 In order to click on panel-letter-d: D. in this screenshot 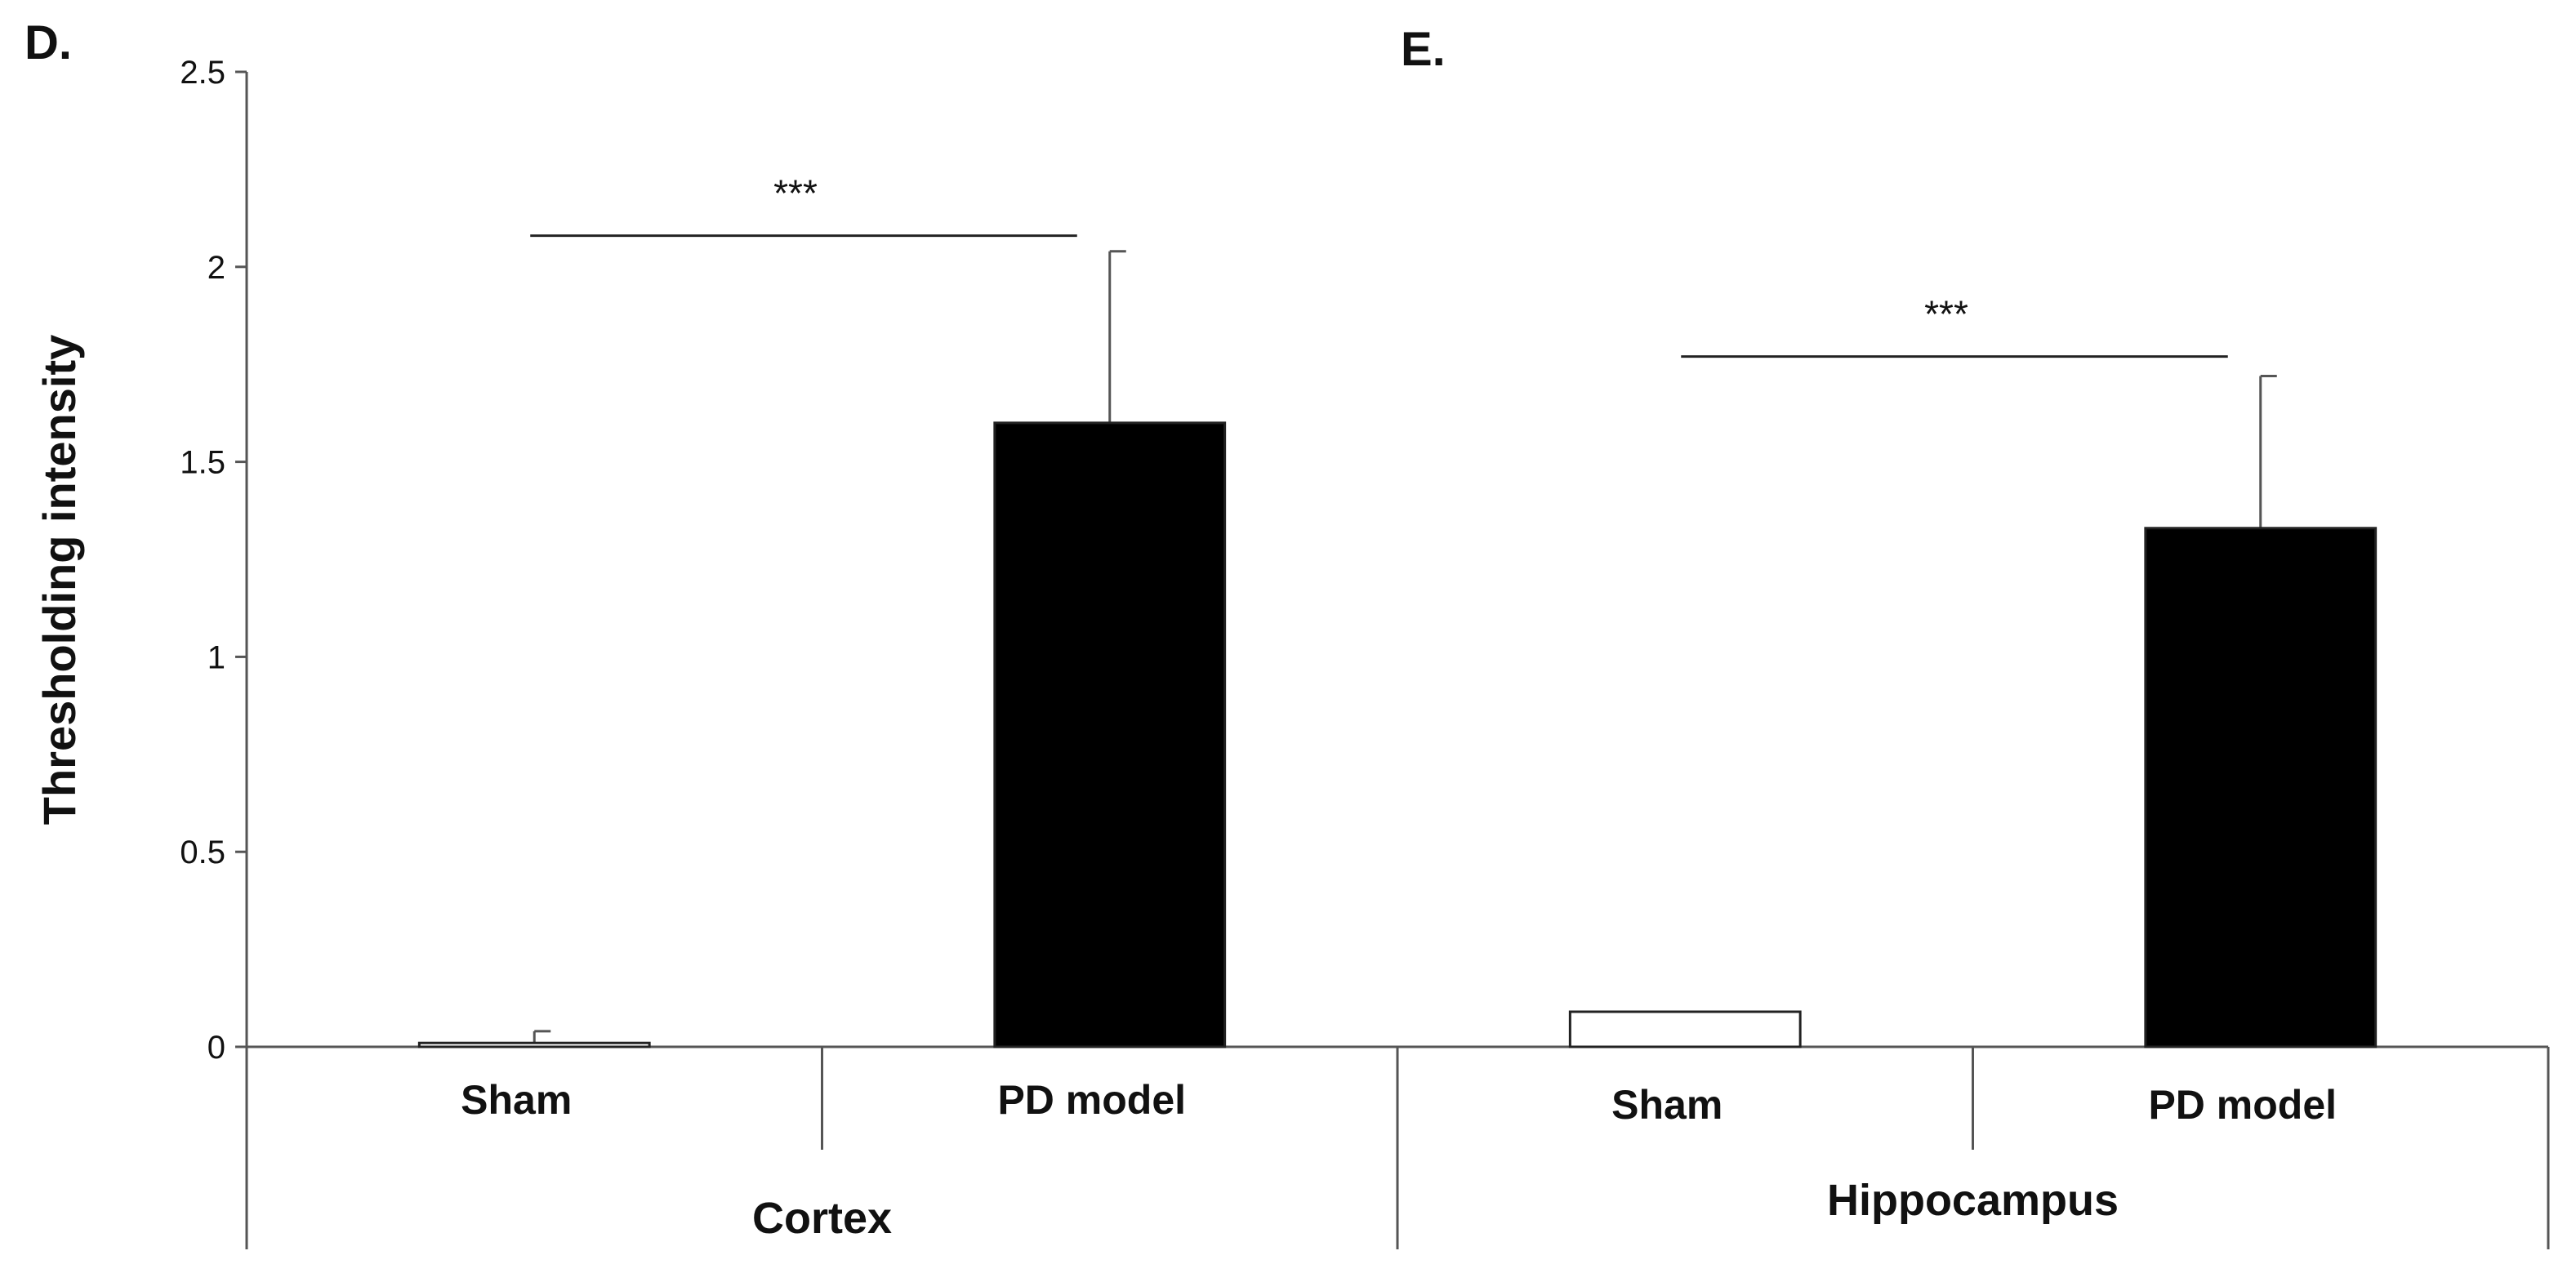, I will do `click(48, 42)`.